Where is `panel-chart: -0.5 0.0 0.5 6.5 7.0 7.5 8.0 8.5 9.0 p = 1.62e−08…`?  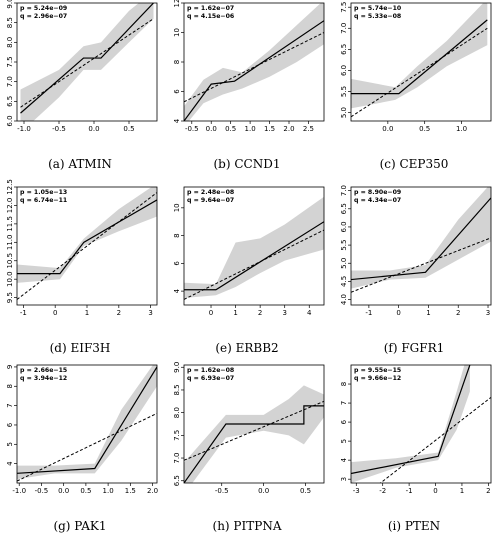
panel-chart: -0.5 0.0 0.5 6.5 7.0 7.5 8.0 8.5 9.0 p = 1.62e−08… is located at coordinates (249, 428).